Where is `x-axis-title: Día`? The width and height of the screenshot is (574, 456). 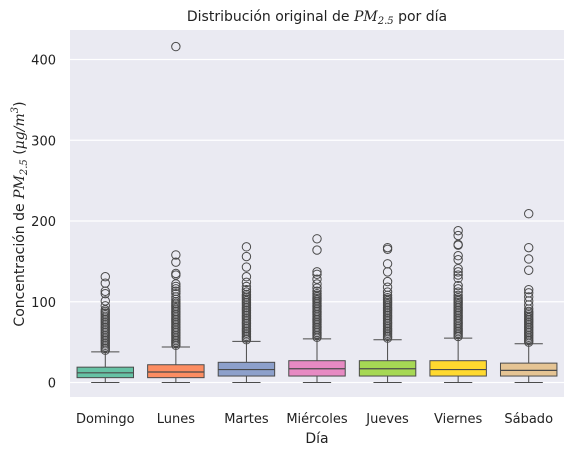
x-axis-title: Día is located at coordinates (316, 439).